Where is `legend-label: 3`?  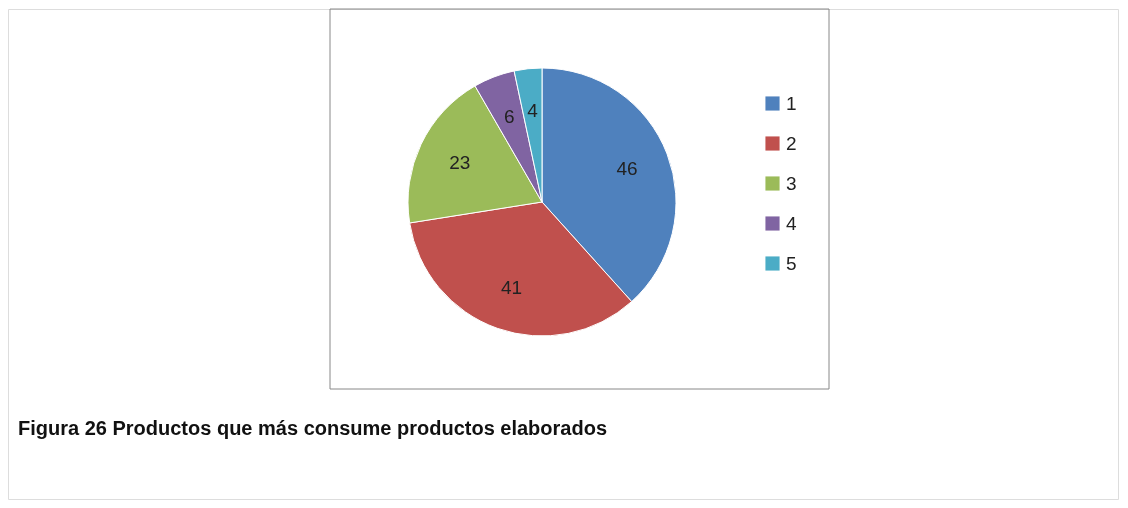
legend-label: 3 is located at coordinates (791, 183).